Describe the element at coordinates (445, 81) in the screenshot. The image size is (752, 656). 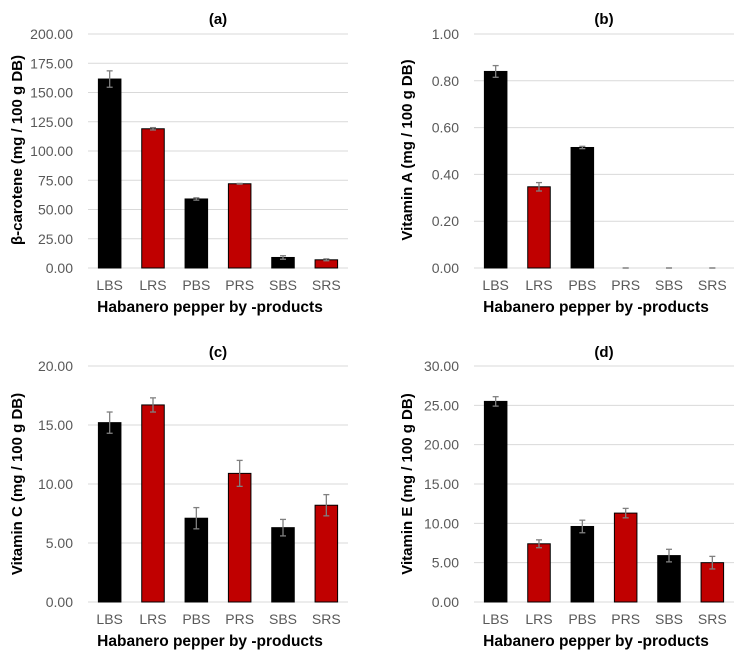
I see `y-tick-label: 0.80` at that location.